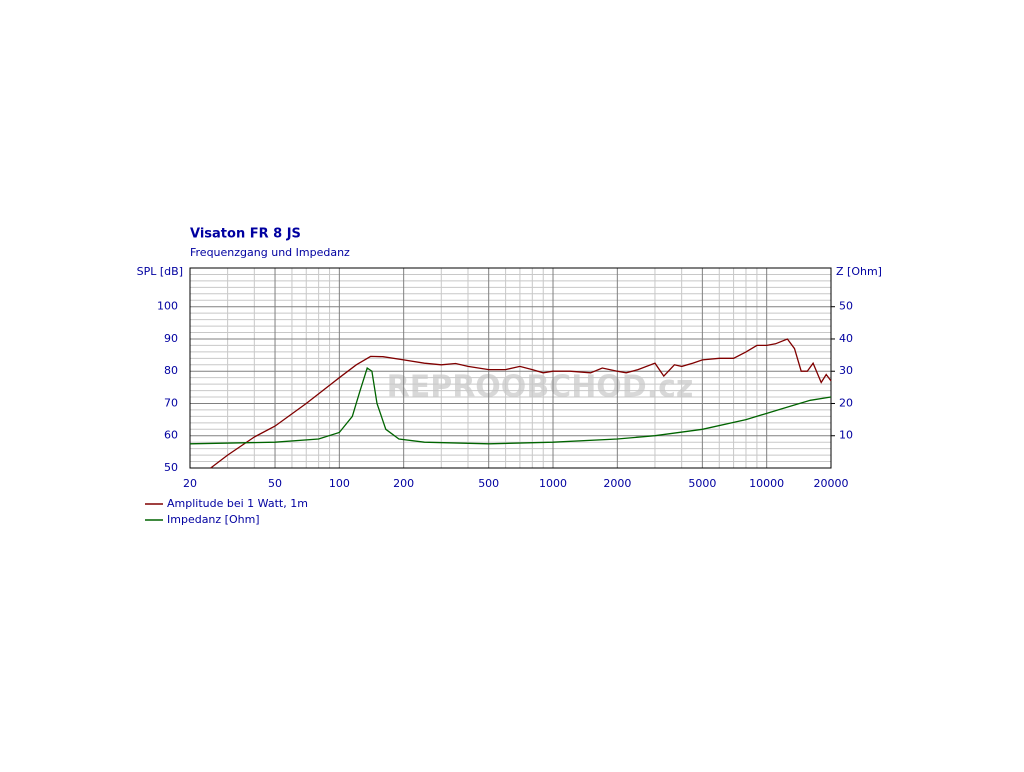 This screenshot has width=1024, height=772. What do you see at coordinates (339, 483) in the screenshot?
I see `x-tick-label: 100` at bounding box center [339, 483].